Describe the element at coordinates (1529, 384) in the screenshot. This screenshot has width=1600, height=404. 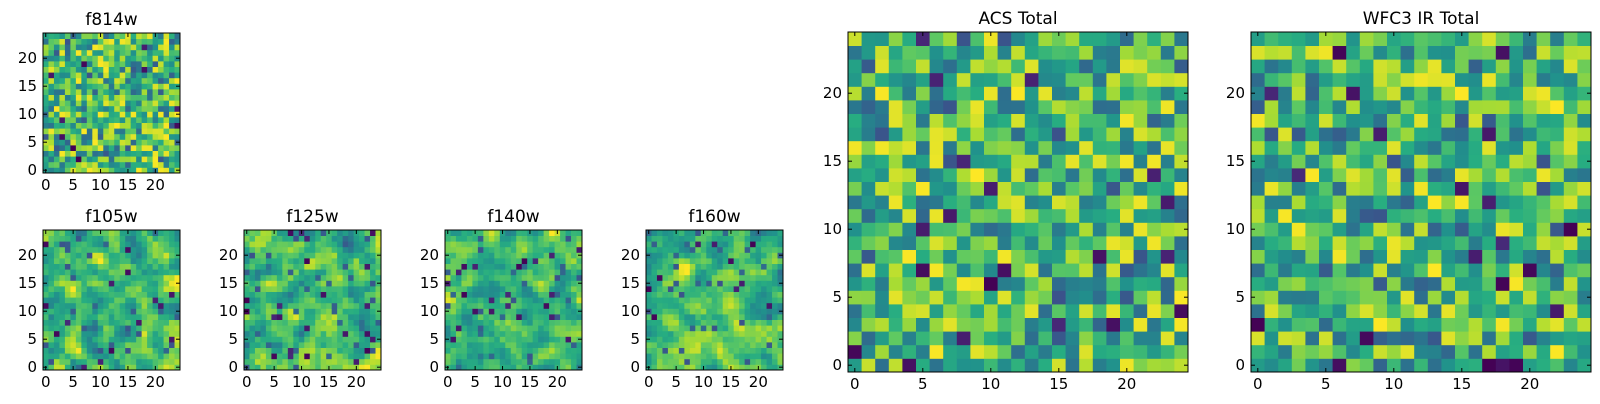
I see `x-tick-label: 20` at that location.